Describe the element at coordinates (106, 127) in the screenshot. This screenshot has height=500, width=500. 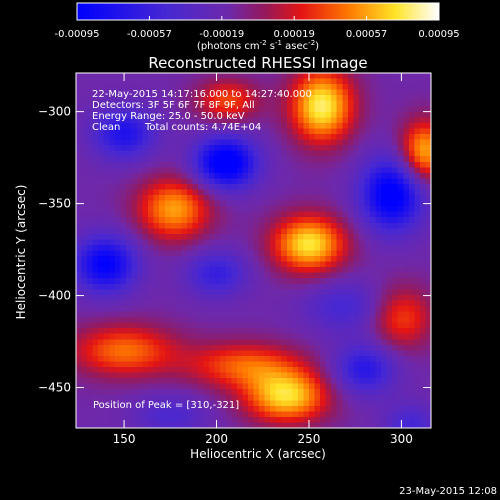
I see `annotation-method: Clean` at that location.